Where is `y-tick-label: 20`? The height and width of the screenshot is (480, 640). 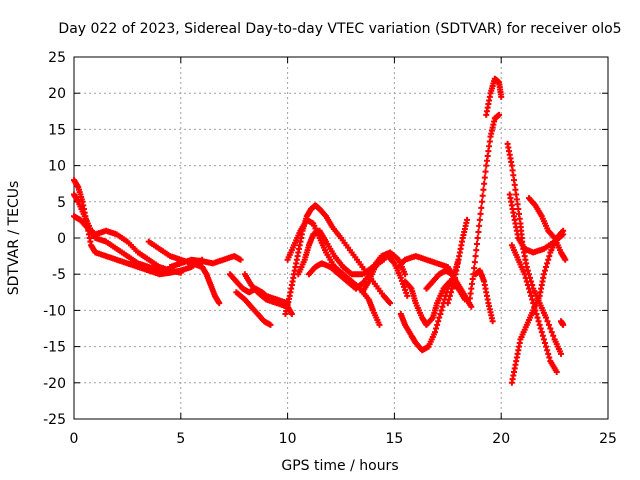 y-tick-label: 20 is located at coordinates (57, 94).